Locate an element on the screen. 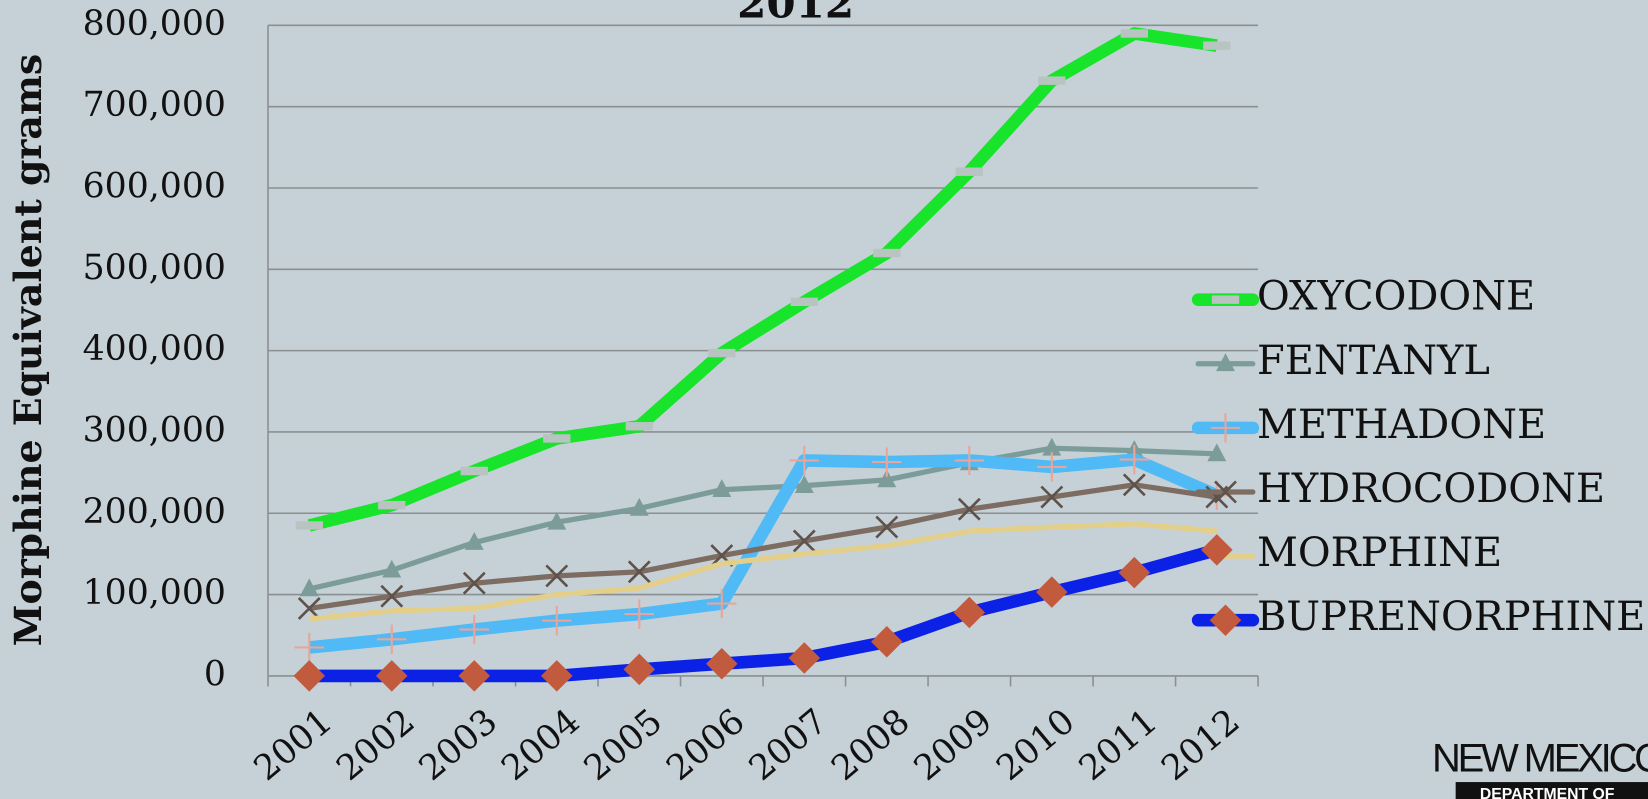 The width and height of the screenshot is (1648, 799). y-tick-label: 600,000 is located at coordinates (154, 186).